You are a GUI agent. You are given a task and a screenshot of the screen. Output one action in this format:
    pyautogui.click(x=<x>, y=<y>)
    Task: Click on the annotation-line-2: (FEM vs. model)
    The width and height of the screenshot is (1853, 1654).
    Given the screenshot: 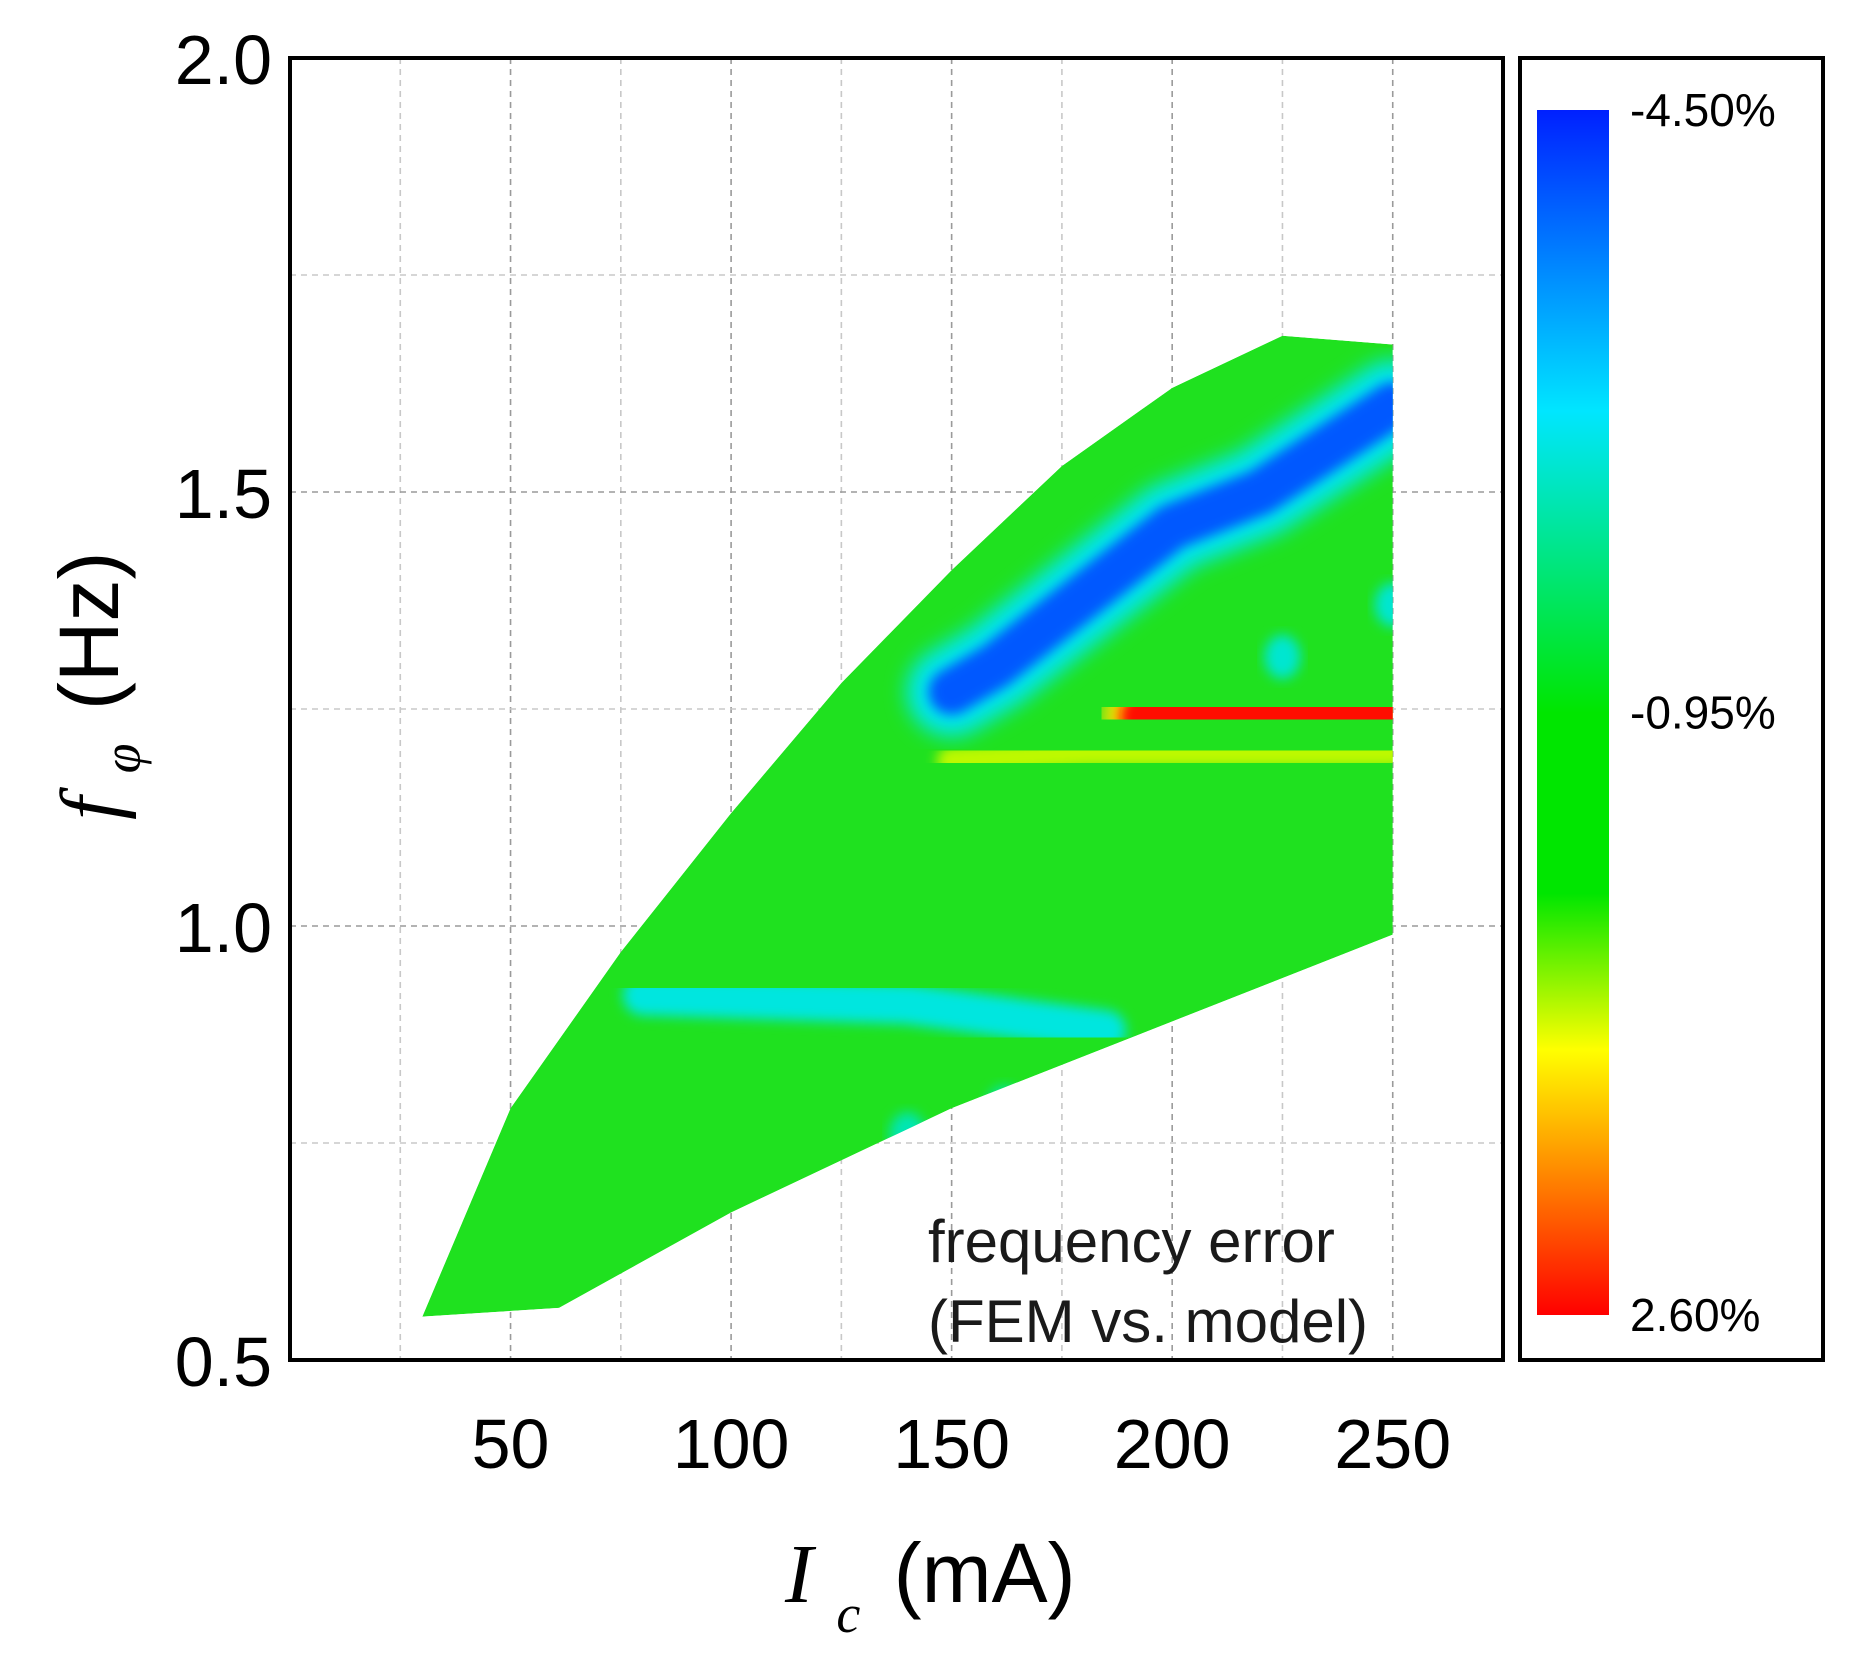 What is the action you would take?
    pyautogui.click(x=1148, y=1321)
    